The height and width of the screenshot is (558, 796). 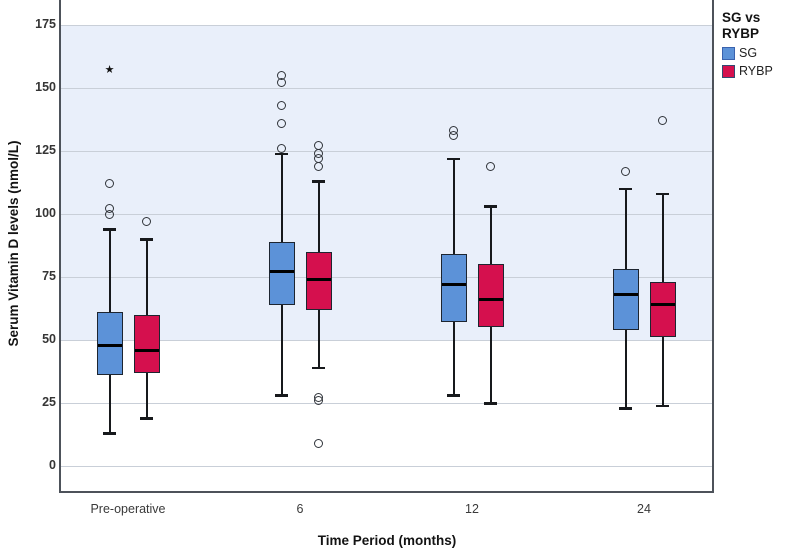 What do you see at coordinates (146, 222) in the screenshot?
I see `outlier-circle-RYBP-pre-operative` at bounding box center [146, 222].